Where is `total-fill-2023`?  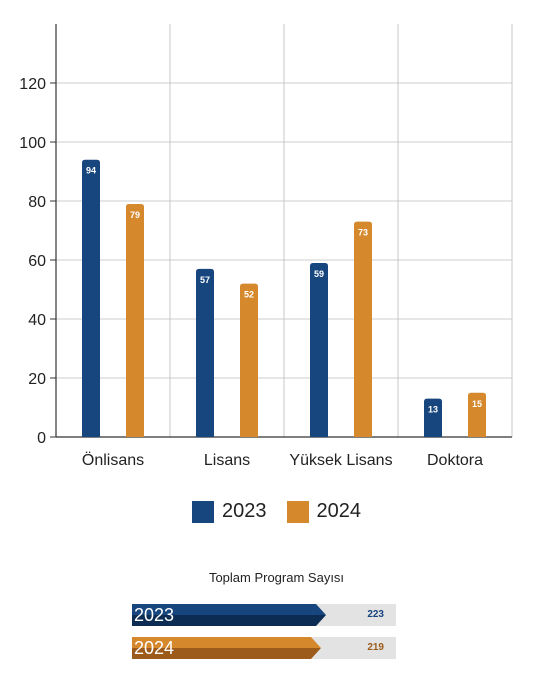
total-fill-2023 is located at coordinates (229, 615).